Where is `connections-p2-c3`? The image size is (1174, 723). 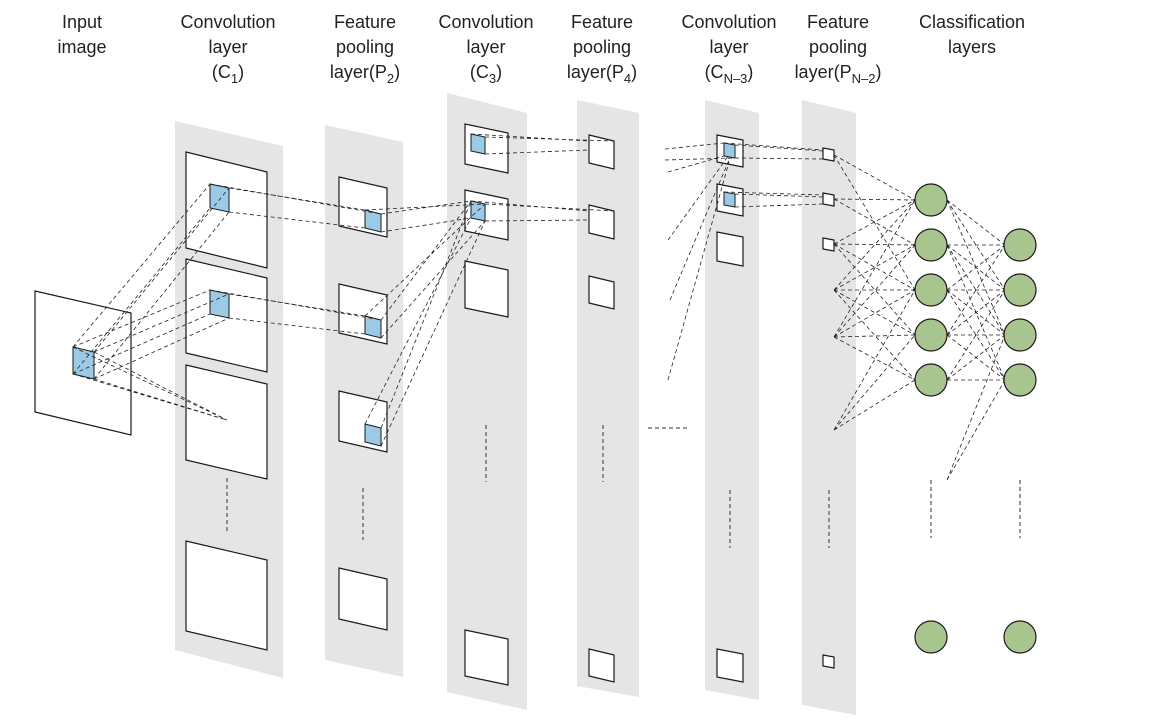
connections-p2-c3 is located at coordinates (425, 323).